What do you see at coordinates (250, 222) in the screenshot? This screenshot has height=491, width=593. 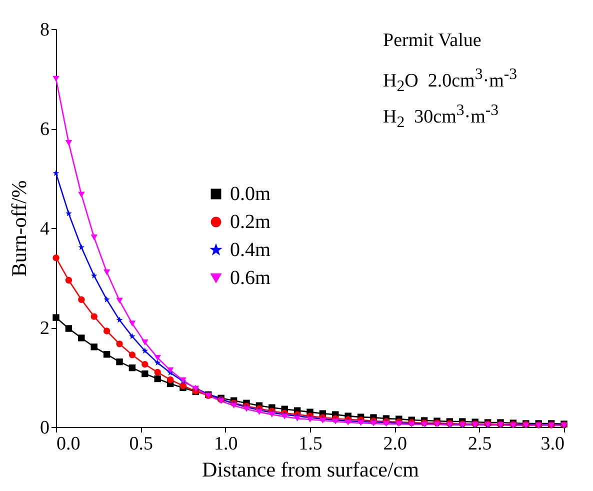 I see `legend-label: 0.2m` at bounding box center [250, 222].